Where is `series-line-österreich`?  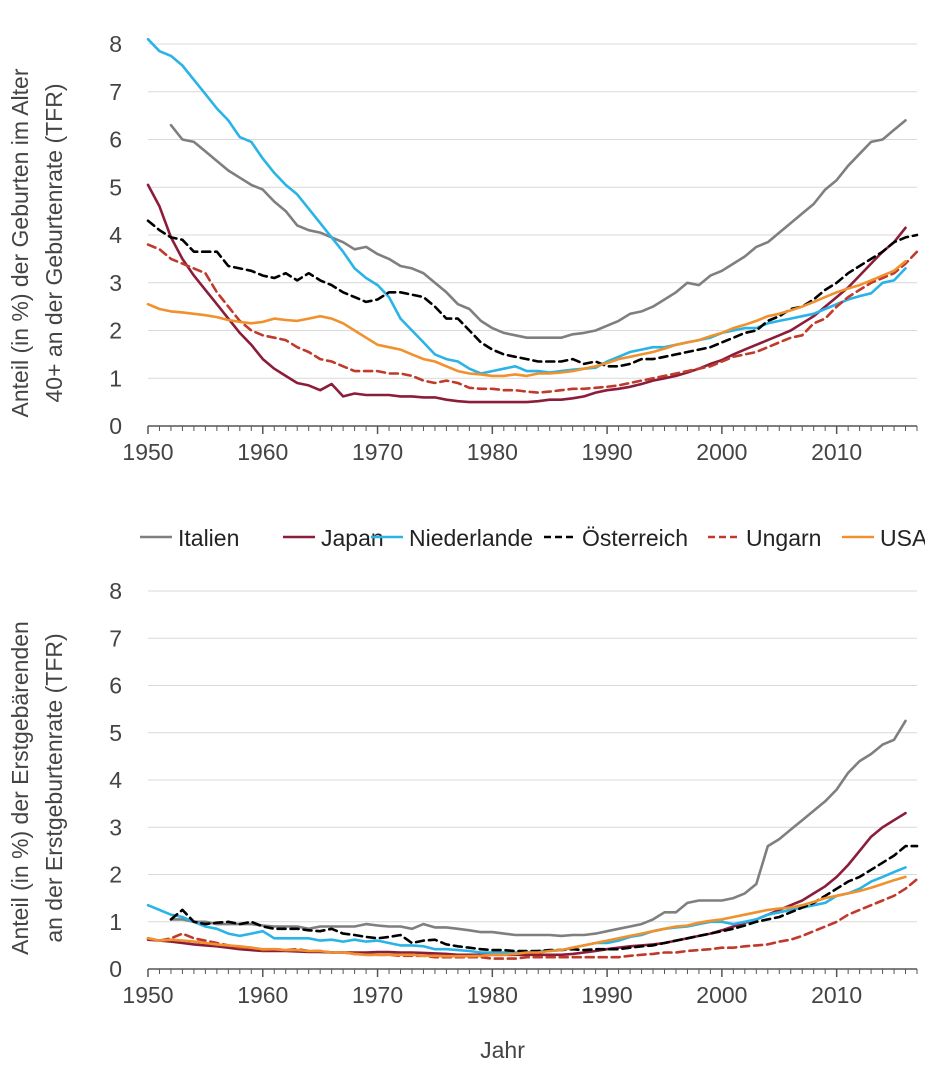
series-line-österreich is located at coordinates (532, 293).